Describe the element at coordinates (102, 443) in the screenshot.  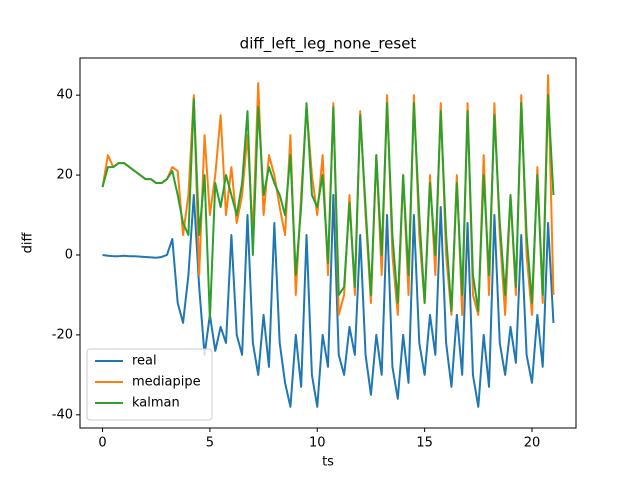
I see `x-tick-label: 0` at that location.